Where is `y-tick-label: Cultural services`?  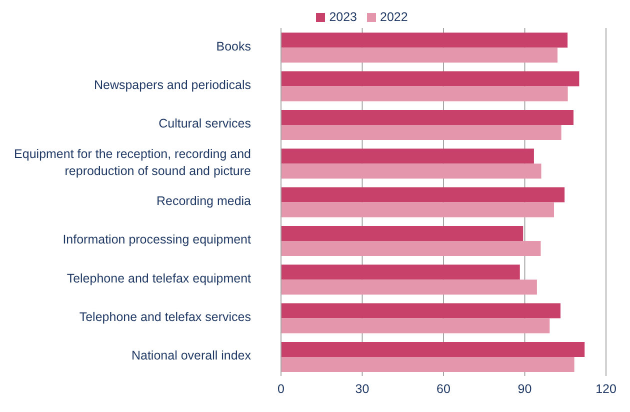
y-tick-label: Cultural services is located at coordinates (204, 123).